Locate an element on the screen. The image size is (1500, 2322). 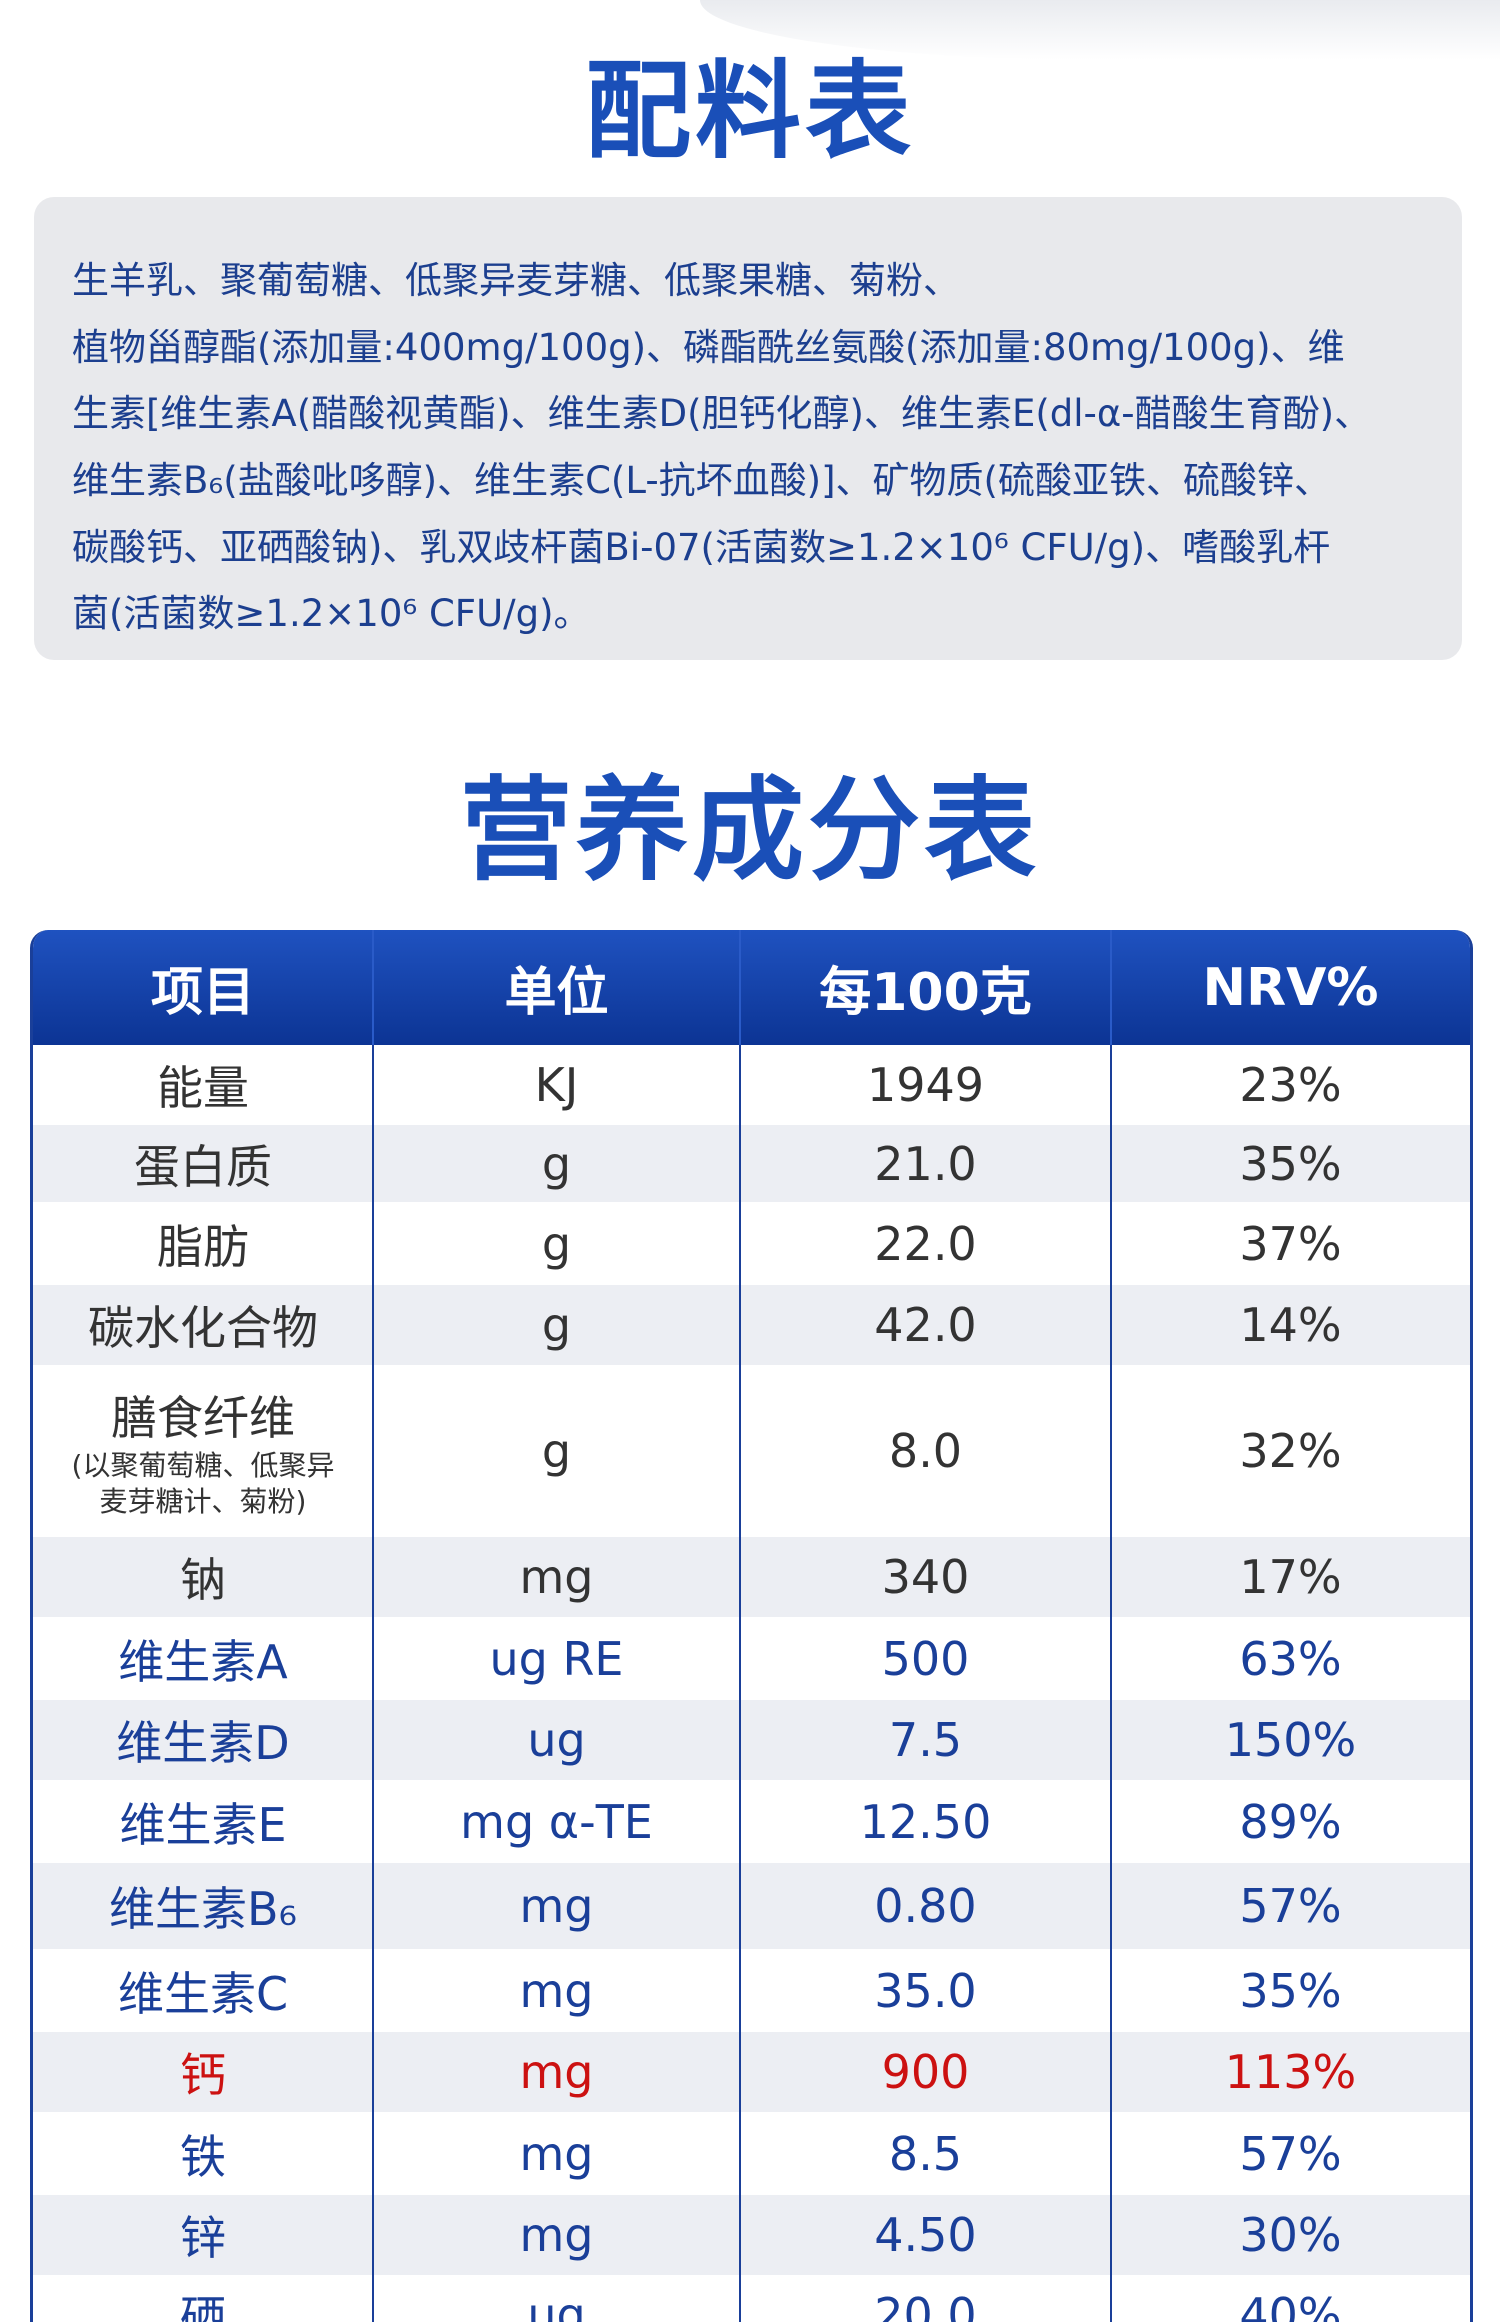
cell-text: ug RE is located at coordinates (556, 1658).